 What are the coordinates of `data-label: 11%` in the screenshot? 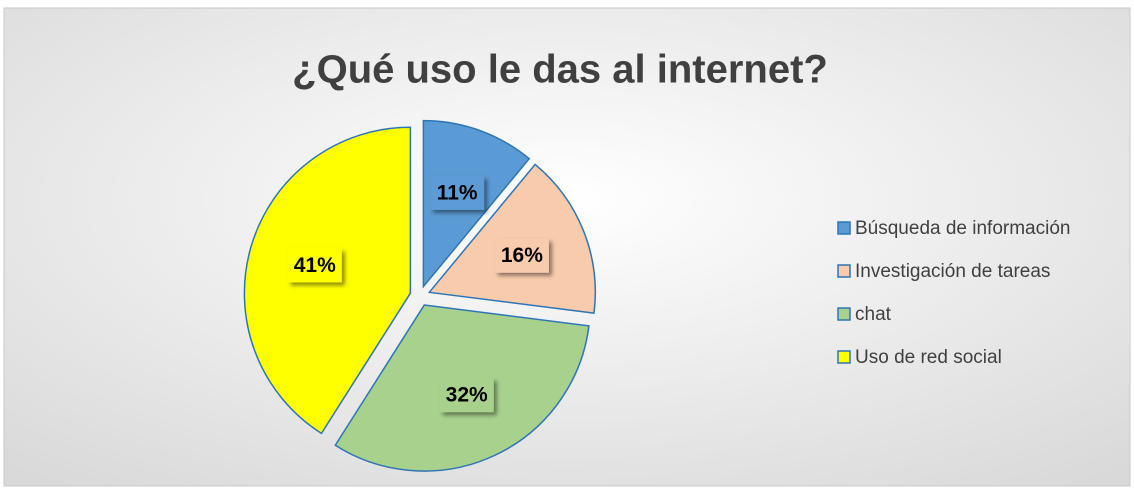 It's located at (457, 192).